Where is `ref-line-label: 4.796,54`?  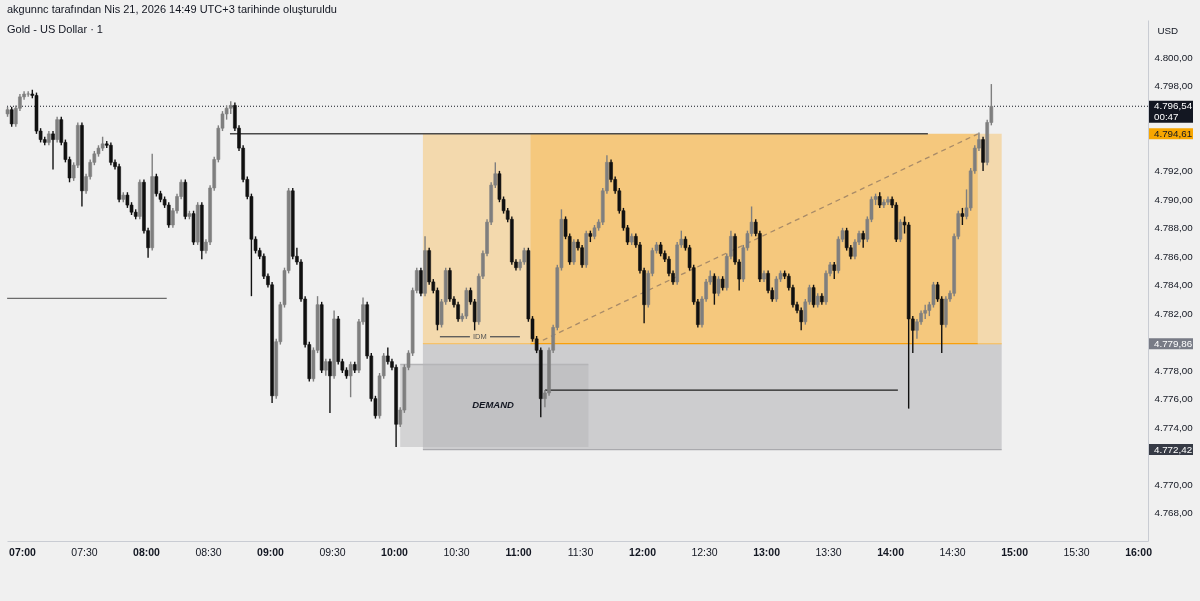
ref-line-label: 4.796,54 is located at coordinates (1173, 106).